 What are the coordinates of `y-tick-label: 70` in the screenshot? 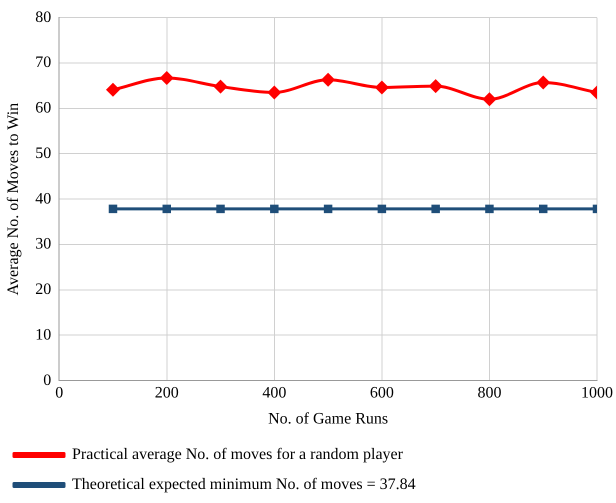 It's located at (43, 63).